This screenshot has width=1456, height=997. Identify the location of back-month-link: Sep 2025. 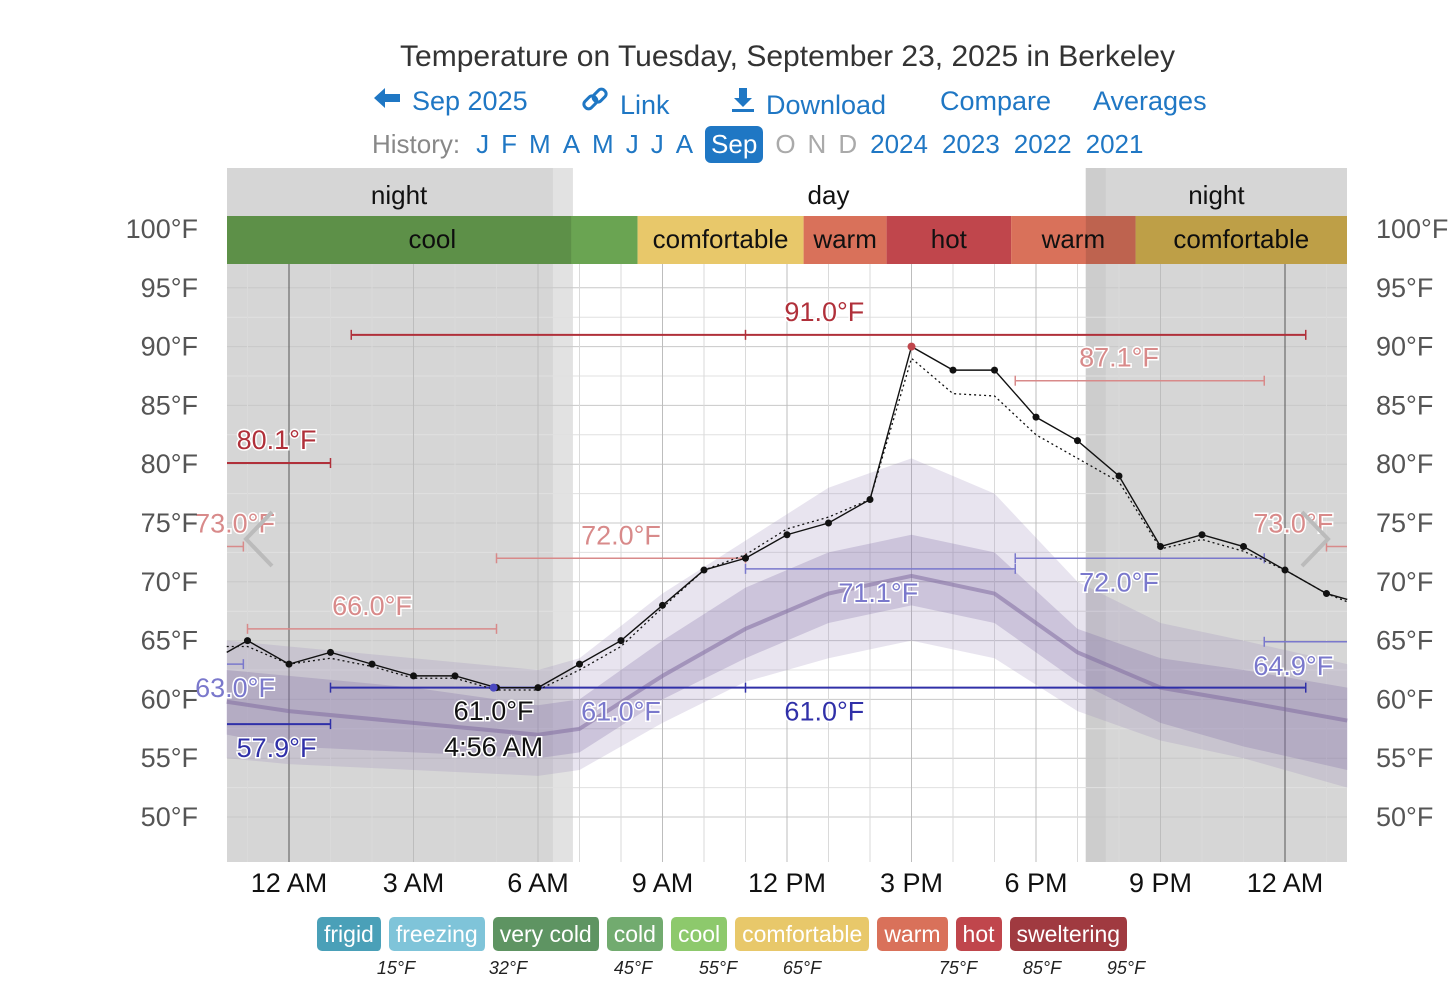
(450, 104).